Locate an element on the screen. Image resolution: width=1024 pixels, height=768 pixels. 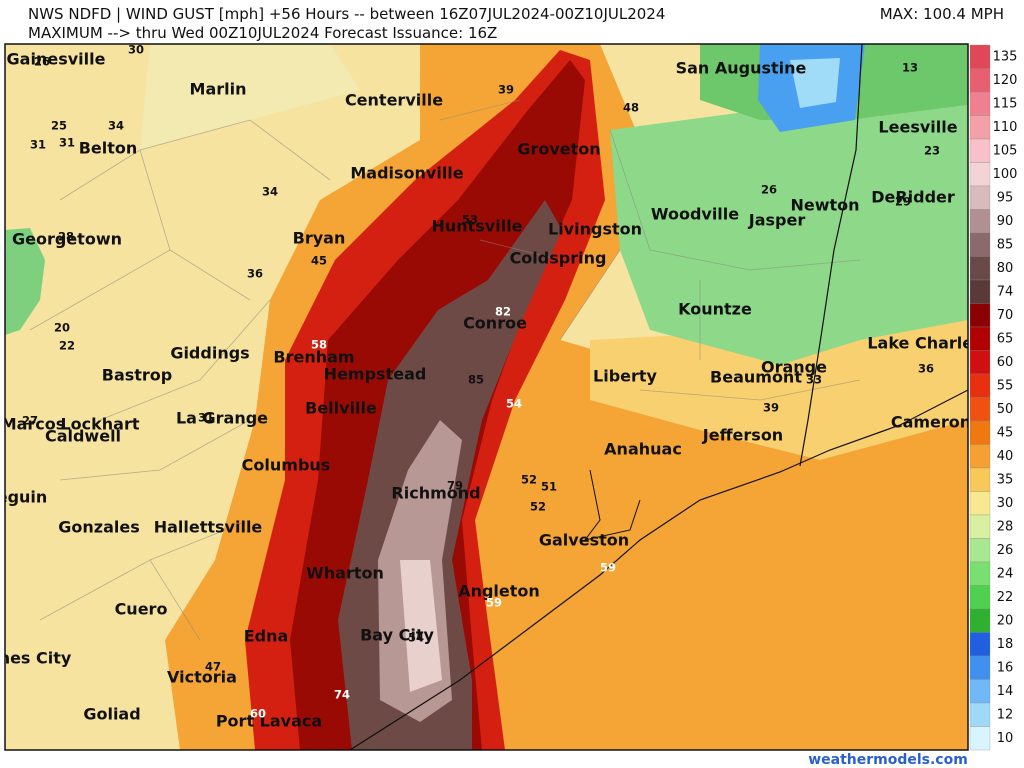
gust-value: 47 is located at coordinates (213, 667).